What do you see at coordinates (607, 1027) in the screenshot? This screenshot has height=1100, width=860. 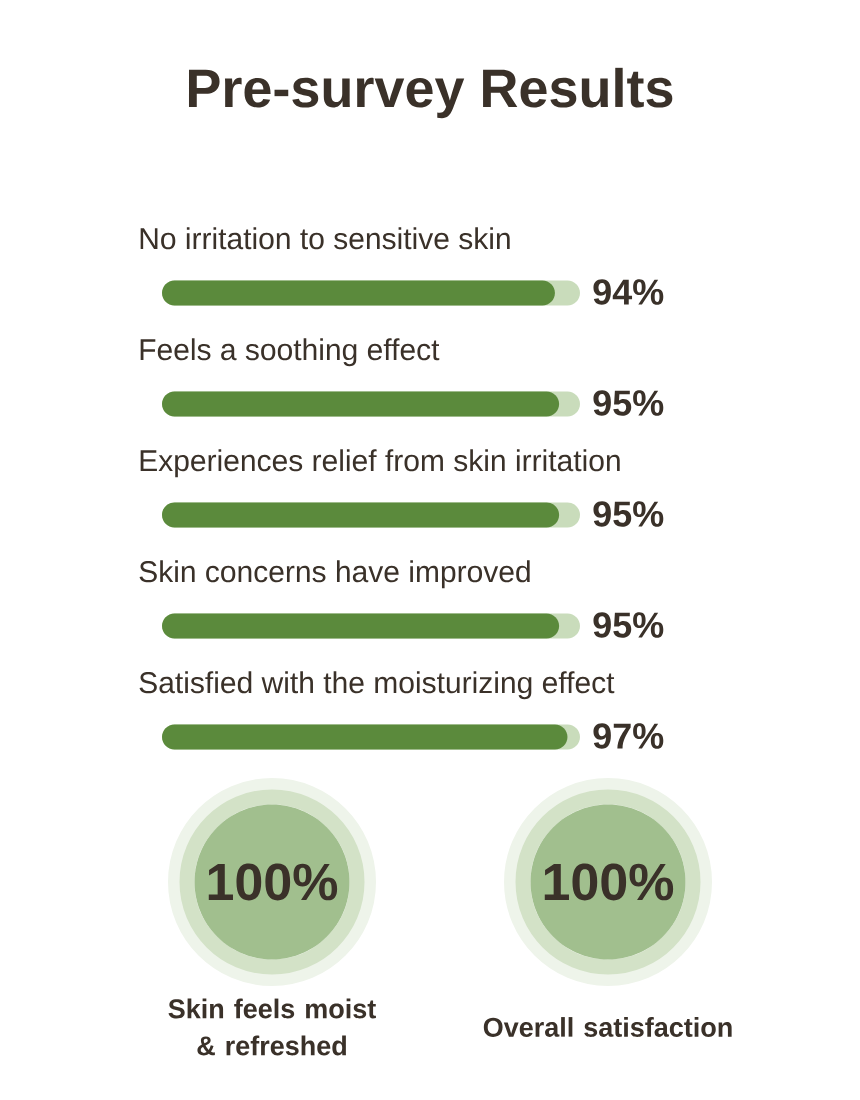 I see `category-label: Overall satisfaction` at bounding box center [607, 1027].